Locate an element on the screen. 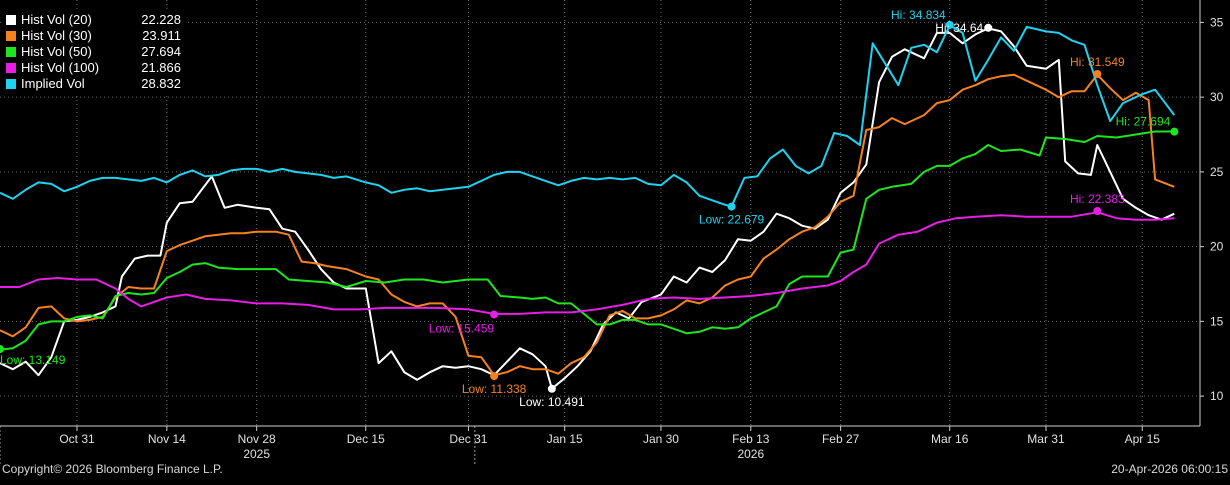  x-tick-label: Nov 28 is located at coordinates (257, 439).